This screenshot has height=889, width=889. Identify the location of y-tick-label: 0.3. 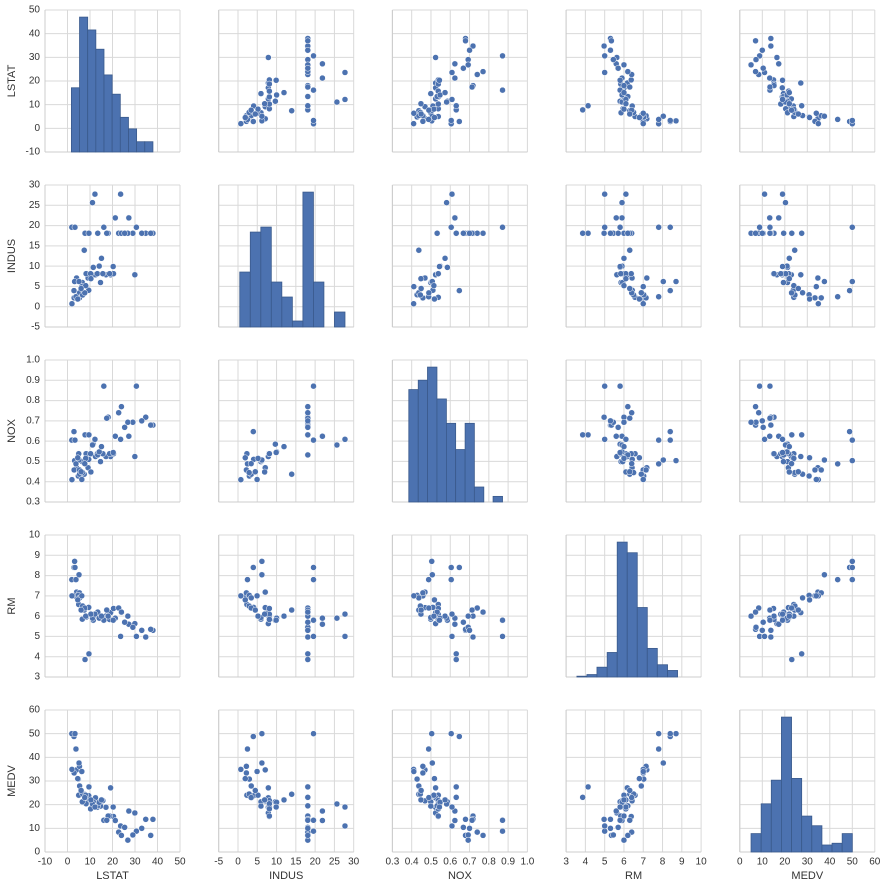
(33, 502).